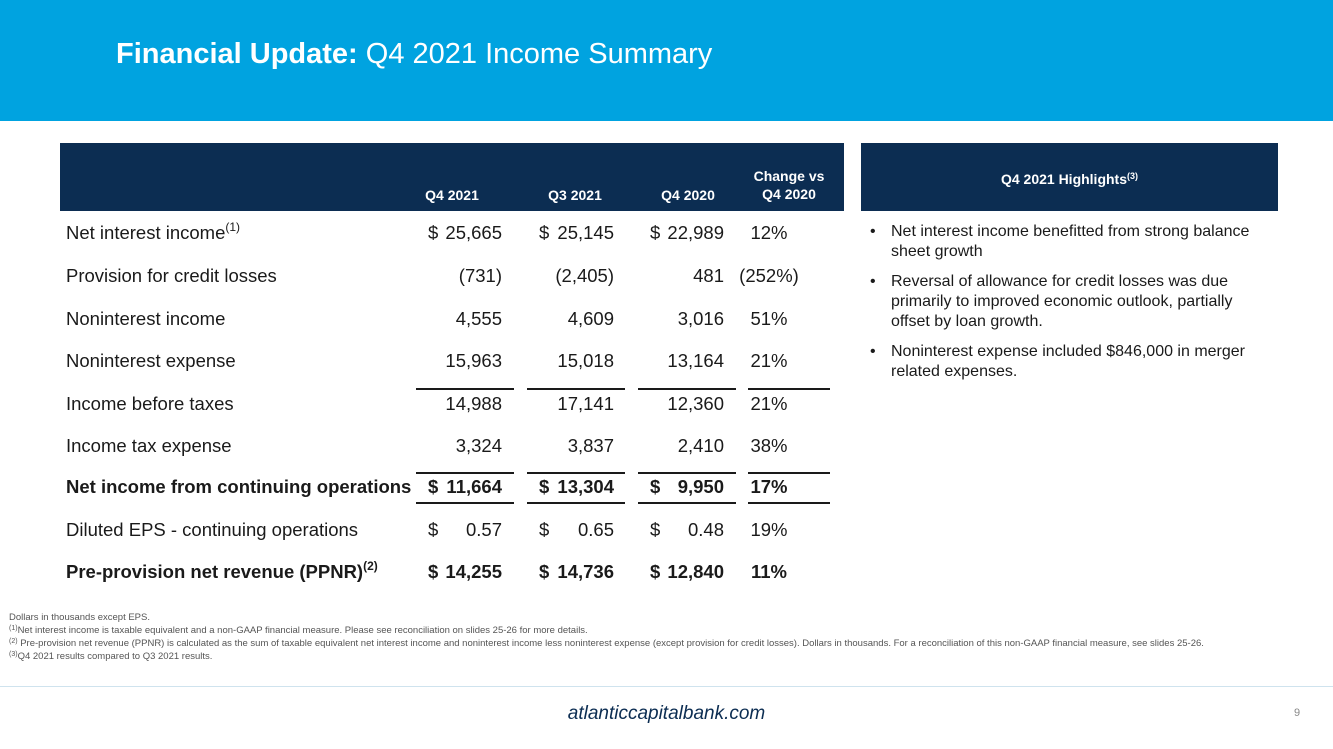 Image resolution: width=1333 pixels, height=749 pixels. I want to click on row-label-text: Provision for credit losses, so click(171, 275).